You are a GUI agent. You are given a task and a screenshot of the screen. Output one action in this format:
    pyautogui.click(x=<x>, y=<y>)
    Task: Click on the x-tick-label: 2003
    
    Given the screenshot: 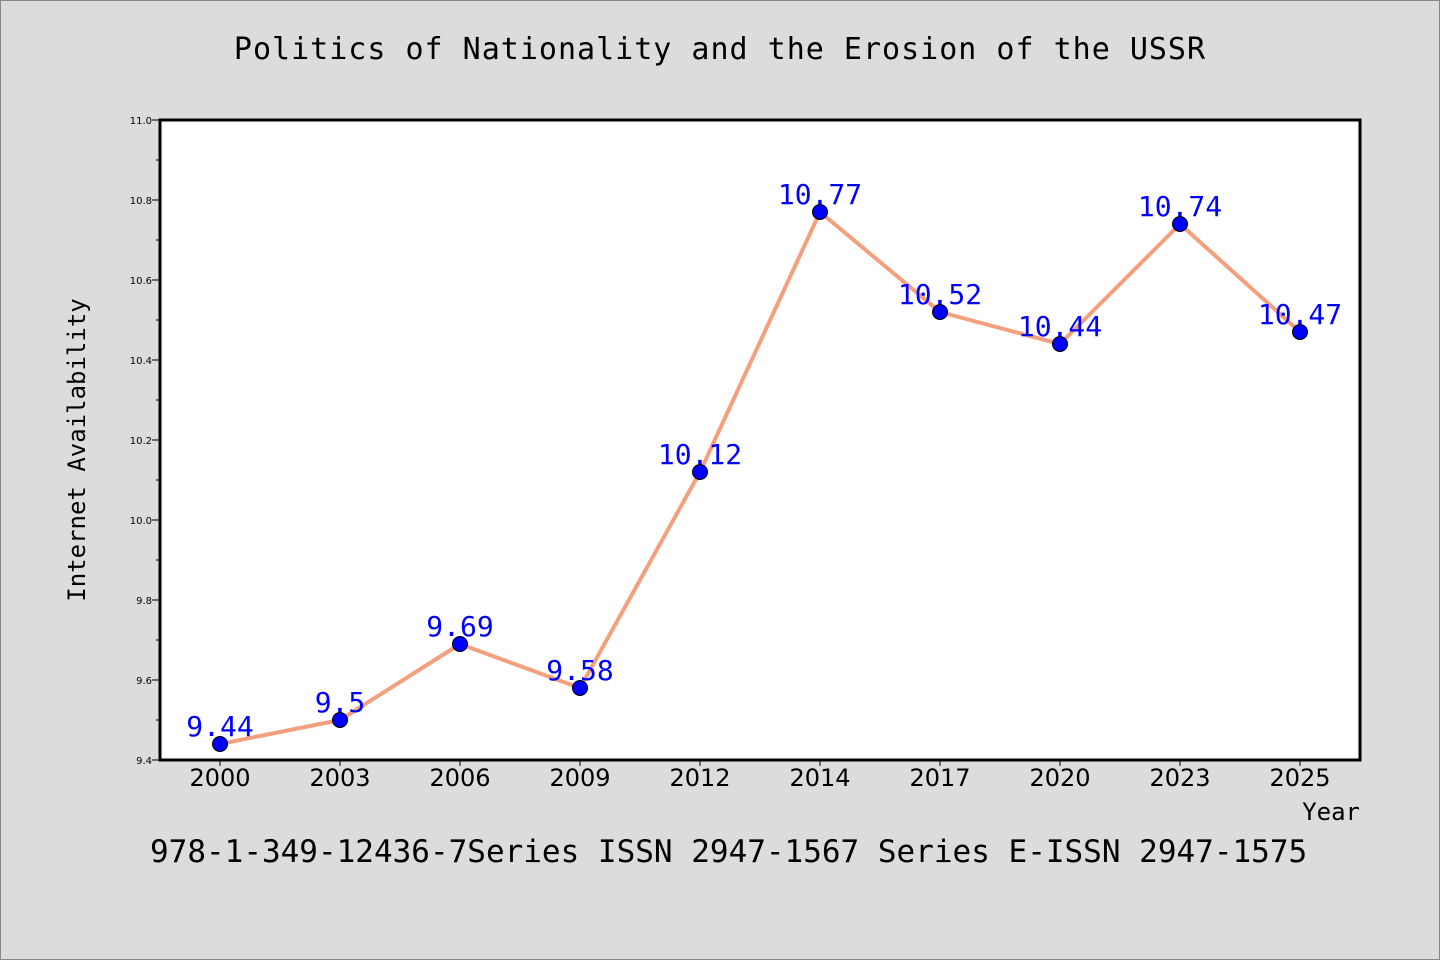 What is the action you would take?
    pyautogui.click(x=339, y=778)
    